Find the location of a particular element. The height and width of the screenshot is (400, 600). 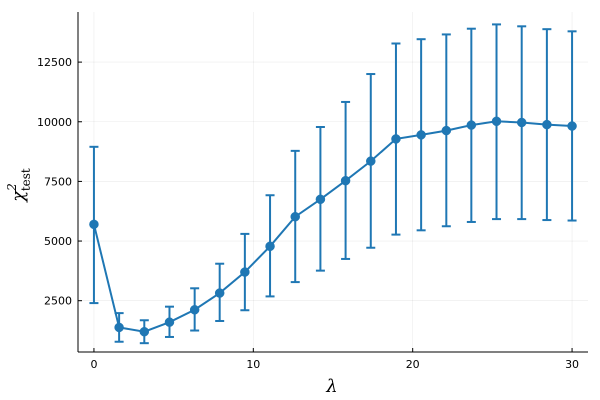

y-tick-label: 10000 is located at coordinates (54, 122).